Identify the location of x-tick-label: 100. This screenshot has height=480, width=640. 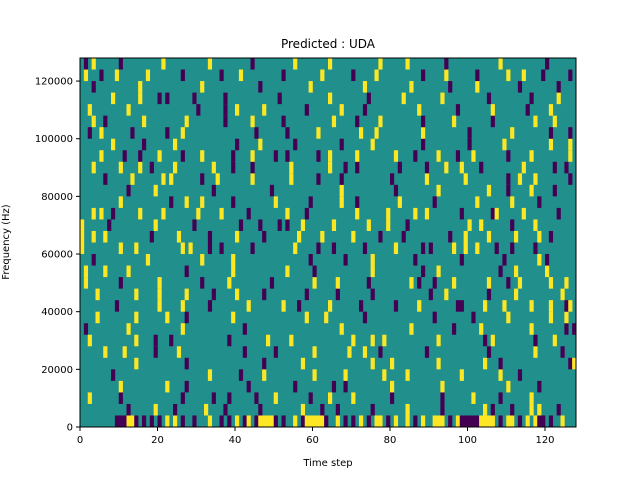
(467, 440).